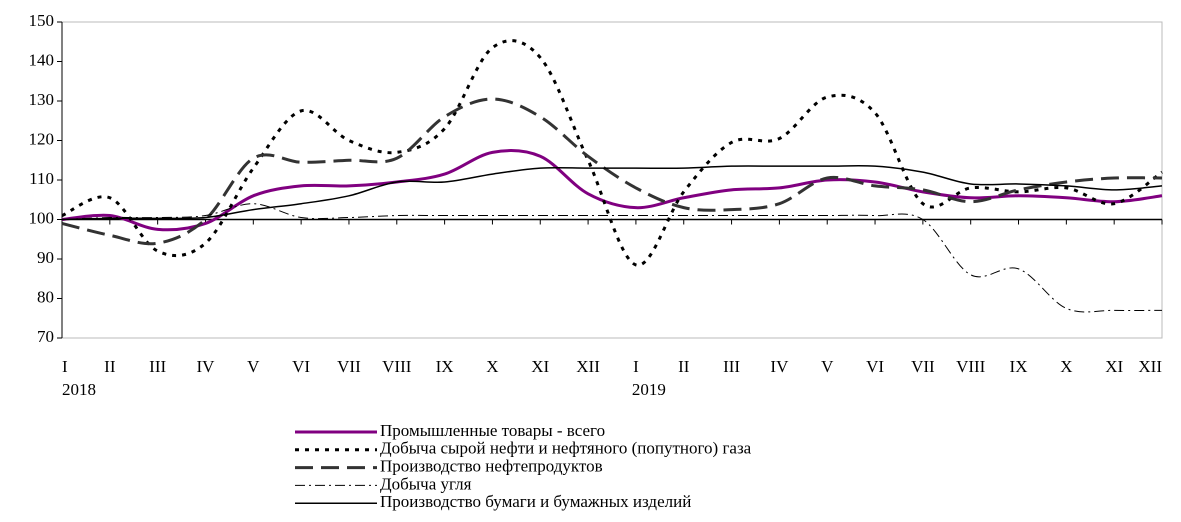 The height and width of the screenshot is (522, 1181). Describe the element at coordinates (41, 178) in the screenshot. I see `y-tick-label: 110` at that location.